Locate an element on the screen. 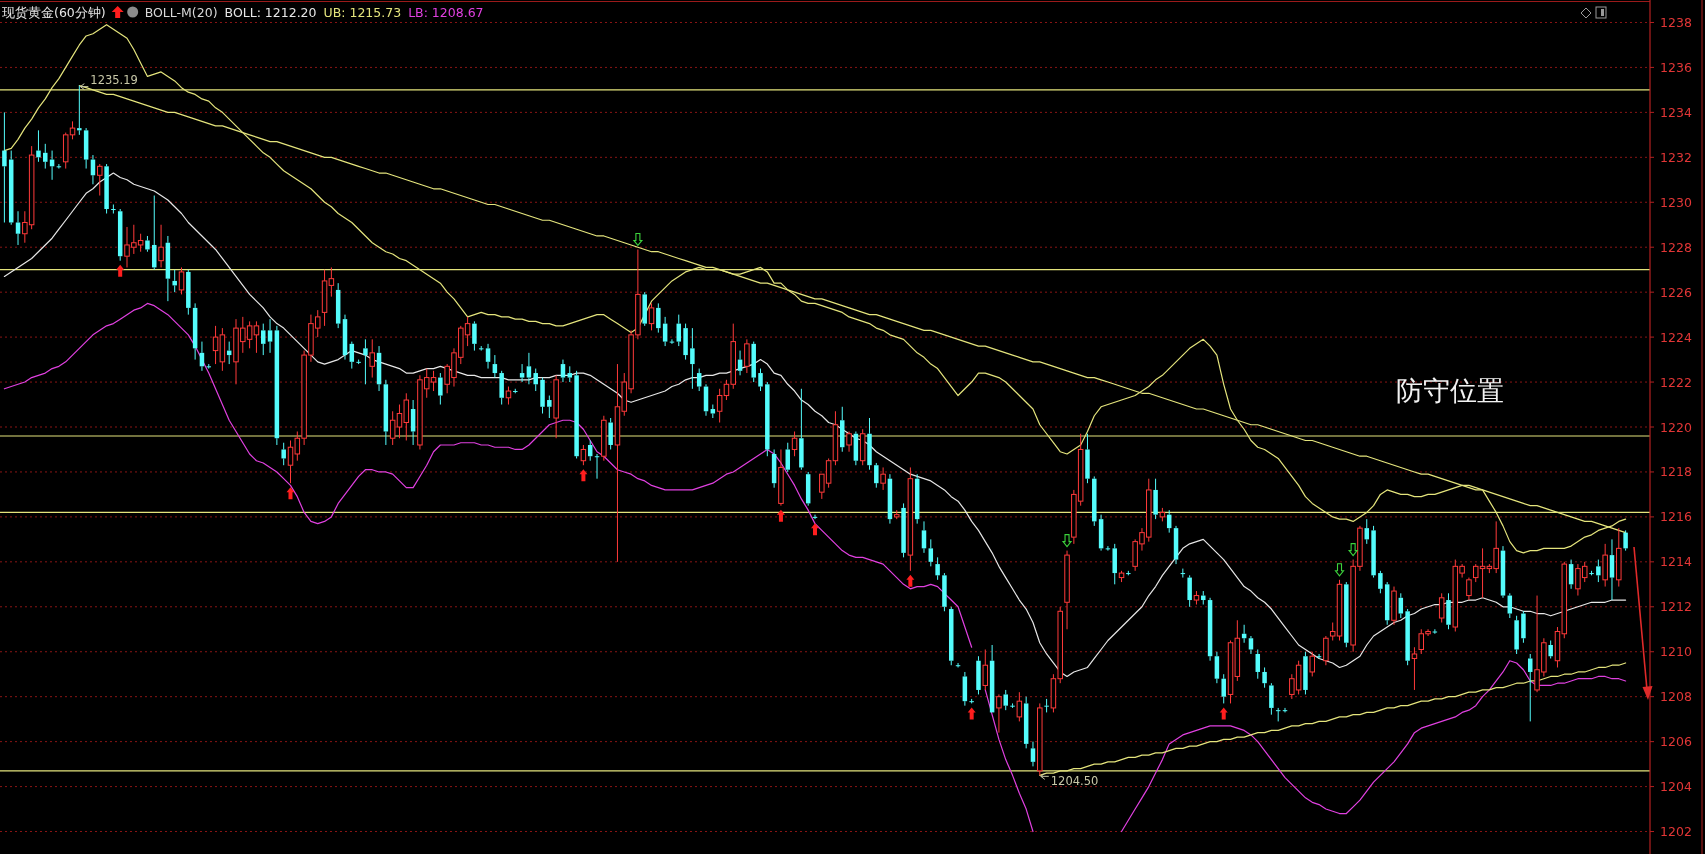 Image resolution: width=1705 pixels, height=854 pixels. y-tick-label: 1234 is located at coordinates (1676, 112).